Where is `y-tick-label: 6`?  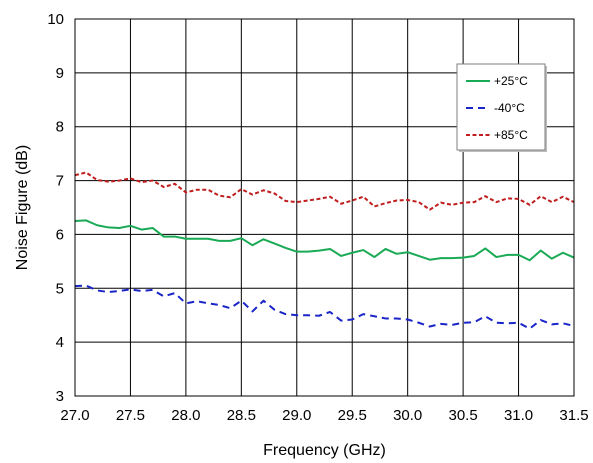 y-tick-label: 6 is located at coordinates (60, 234).